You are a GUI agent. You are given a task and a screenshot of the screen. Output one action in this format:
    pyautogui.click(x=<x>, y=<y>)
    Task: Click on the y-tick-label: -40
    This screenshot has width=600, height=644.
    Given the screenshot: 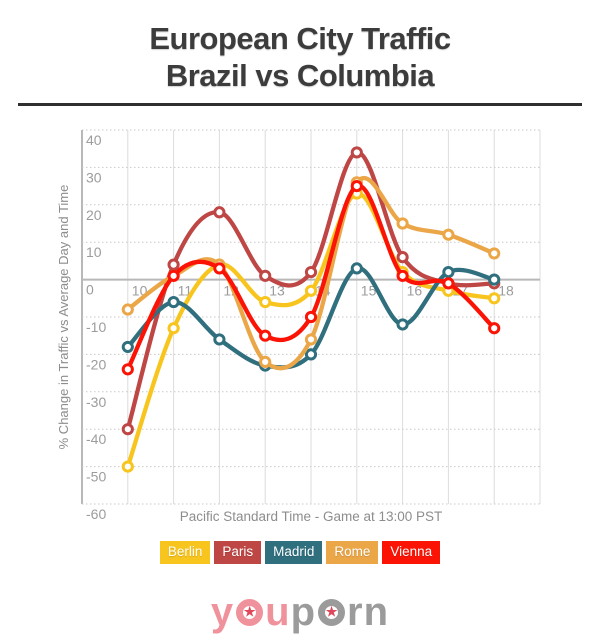 What is the action you would take?
    pyautogui.click(x=96, y=439)
    